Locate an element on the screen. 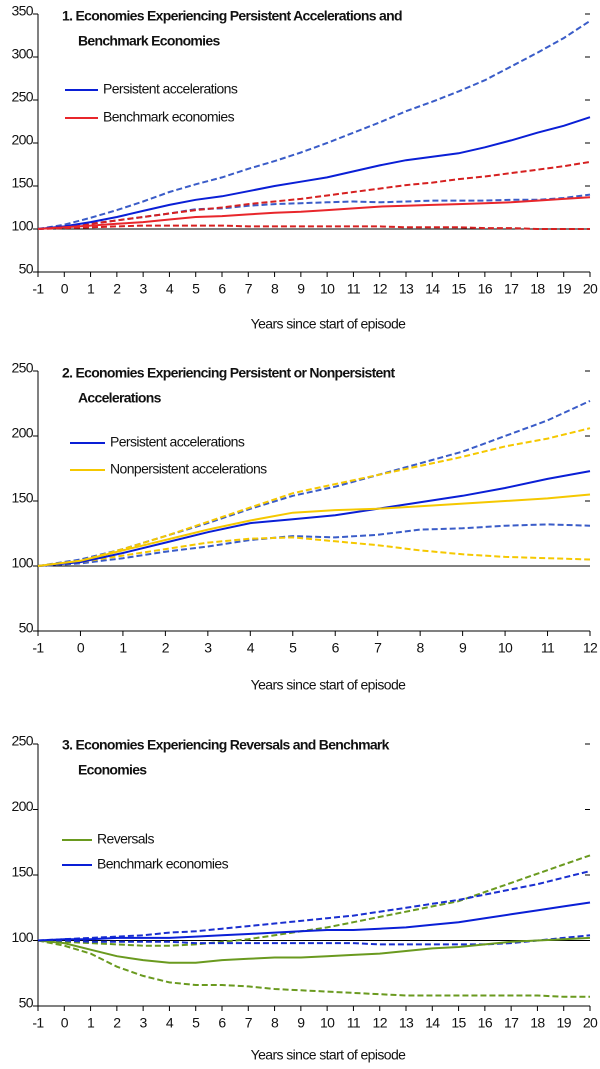 This screenshot has height=1069, width=600. chart-title: Economies is located at coordinates (112, 770).